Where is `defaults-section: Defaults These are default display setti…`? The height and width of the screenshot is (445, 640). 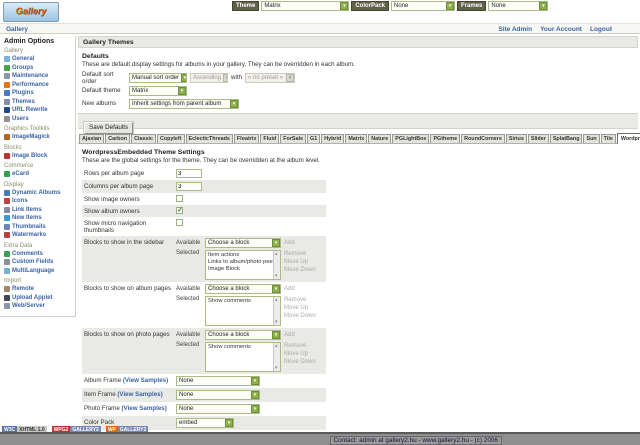 defaults-section: Defaults These are default display setti… is located at coordinates (358, 79).